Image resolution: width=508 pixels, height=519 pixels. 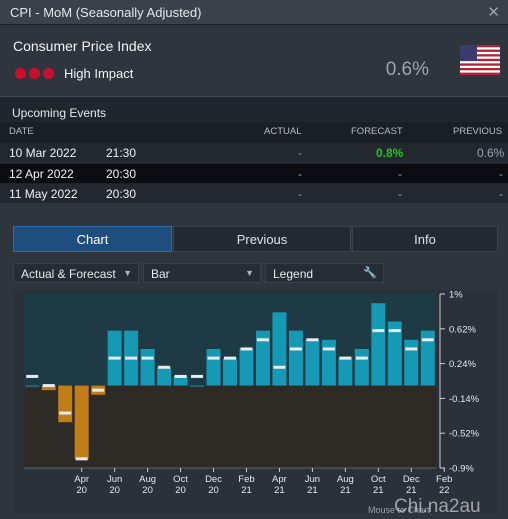 What do you see at coordinates (76, 273) in the screenshot?
I see `series-select: Actual & Forecast ▼` at bounding box center [76, 273].